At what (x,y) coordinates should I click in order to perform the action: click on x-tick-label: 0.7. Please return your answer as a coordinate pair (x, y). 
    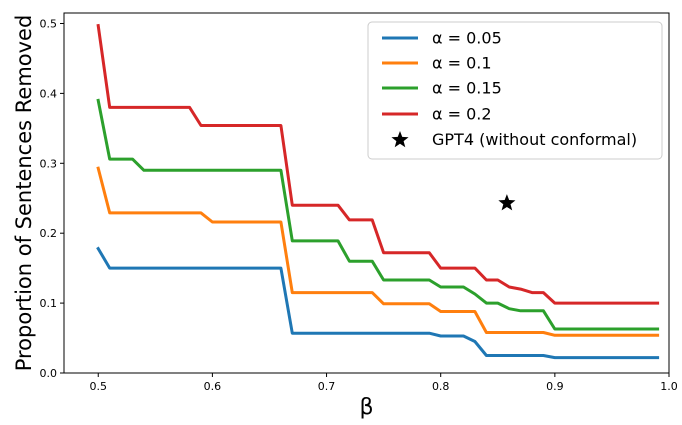
    Looking at the image, I should click on (327, 386).